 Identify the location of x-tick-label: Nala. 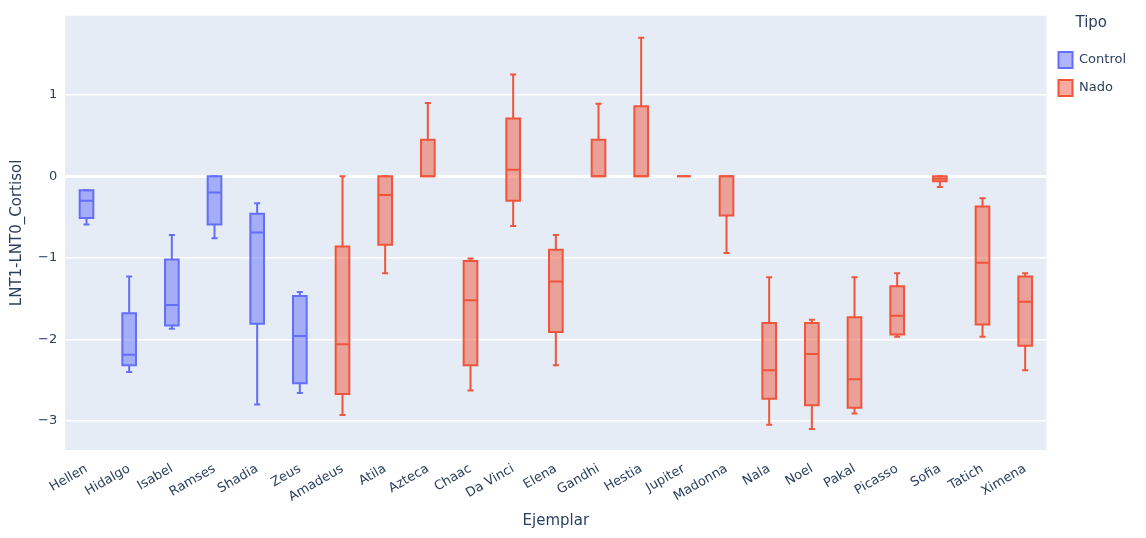
(756, 474).